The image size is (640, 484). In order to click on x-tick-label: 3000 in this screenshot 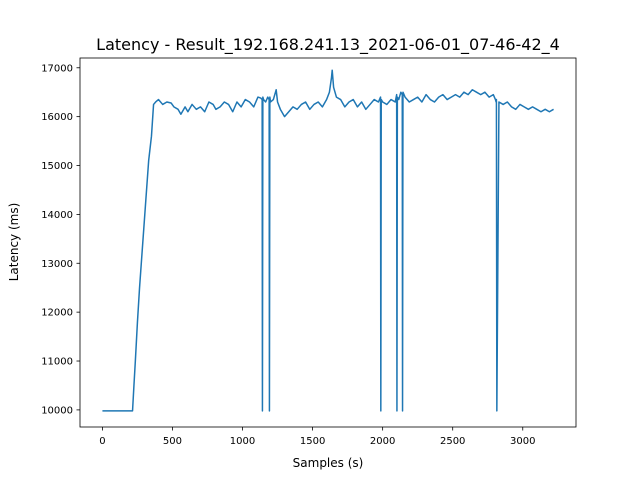, I will do `click(522, 441)`.